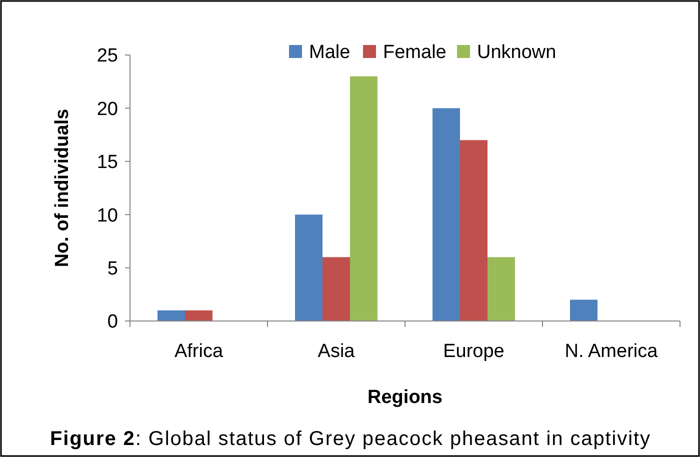  I want to click on x-tick-label: Africa, so click(199, 351).